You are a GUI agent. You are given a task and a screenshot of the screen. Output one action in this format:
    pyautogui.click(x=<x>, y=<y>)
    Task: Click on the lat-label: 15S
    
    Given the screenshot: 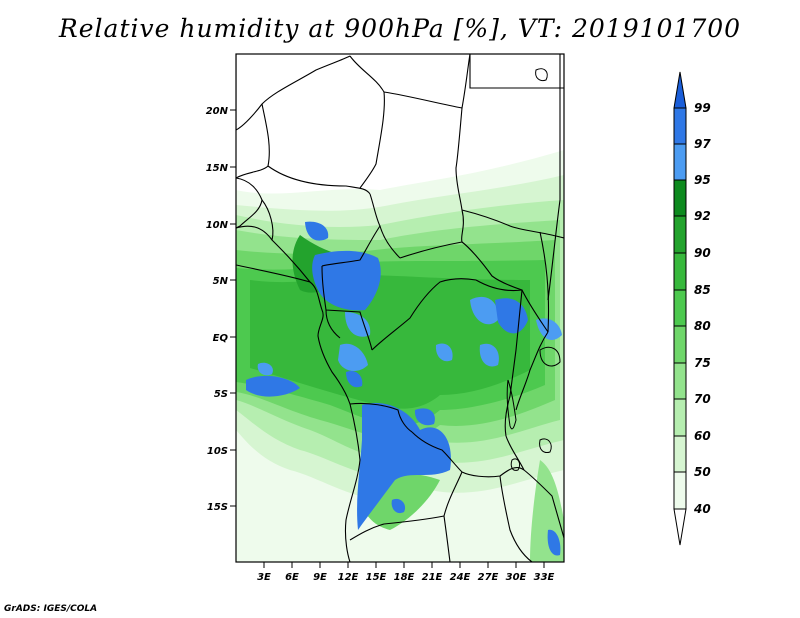 What is the action you would take?
    pyautogui.click(x=217, y=507)
    